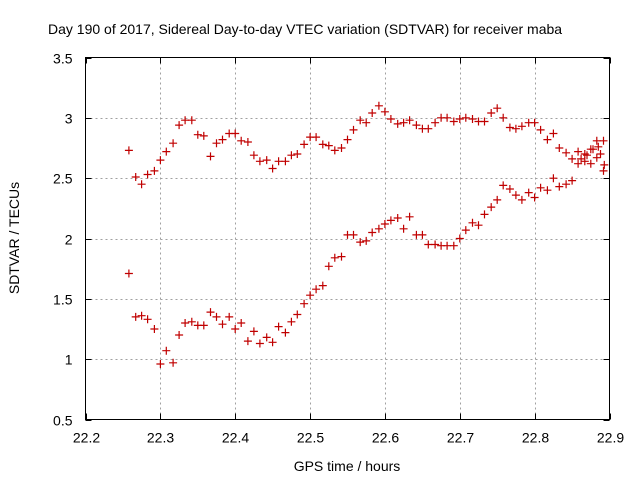 Image resolution: width=640 pixels, height=480 pixels. What do you see at coordinates (69, 360) in the screenshot?
I see `y-tick-label: 1` at bounding box center [69, 360].